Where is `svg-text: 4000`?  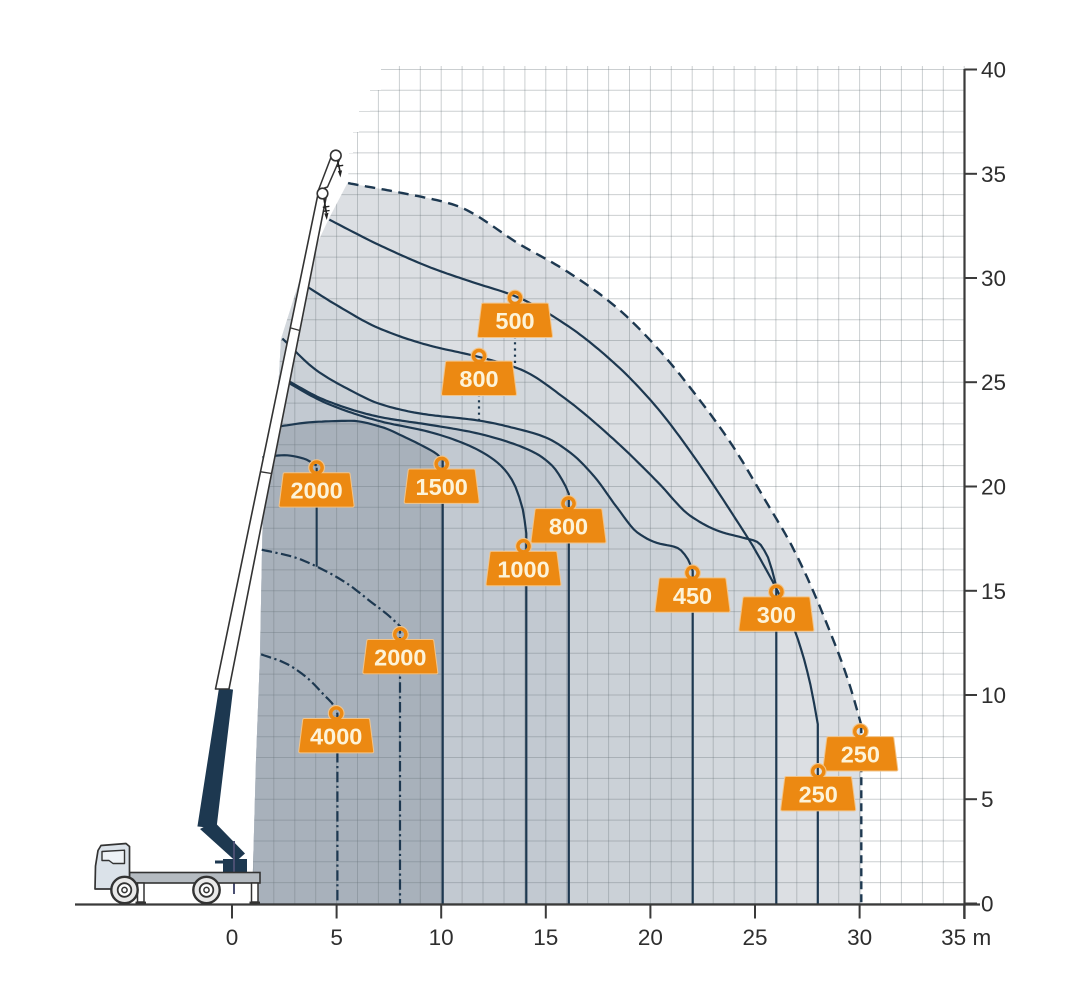 svg-text: 4000 is located at coordinates (336, 736).